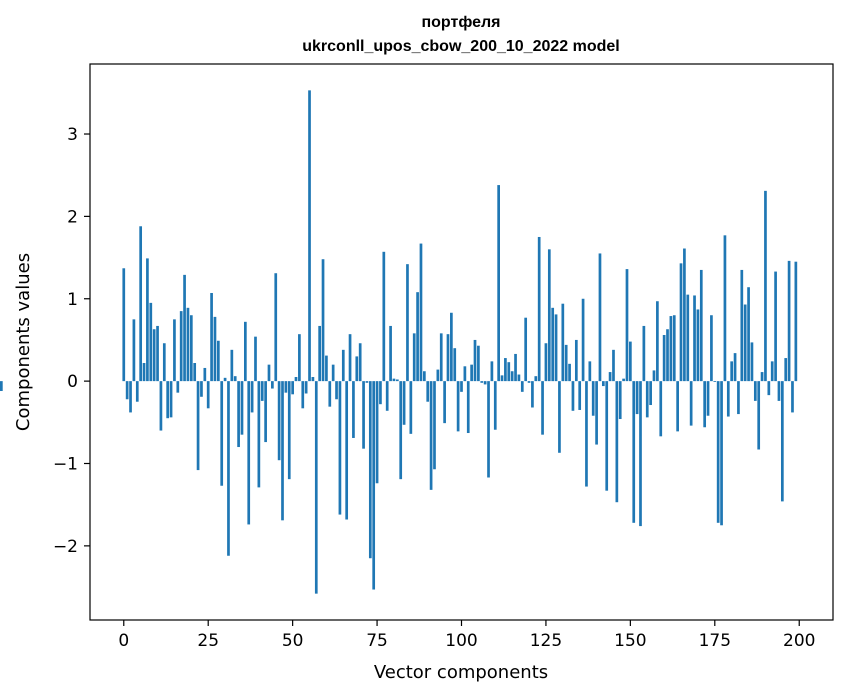  Describe the element at coordinates (293, 641) in the screenshot. I see `x-tick-label: 50` at that location.